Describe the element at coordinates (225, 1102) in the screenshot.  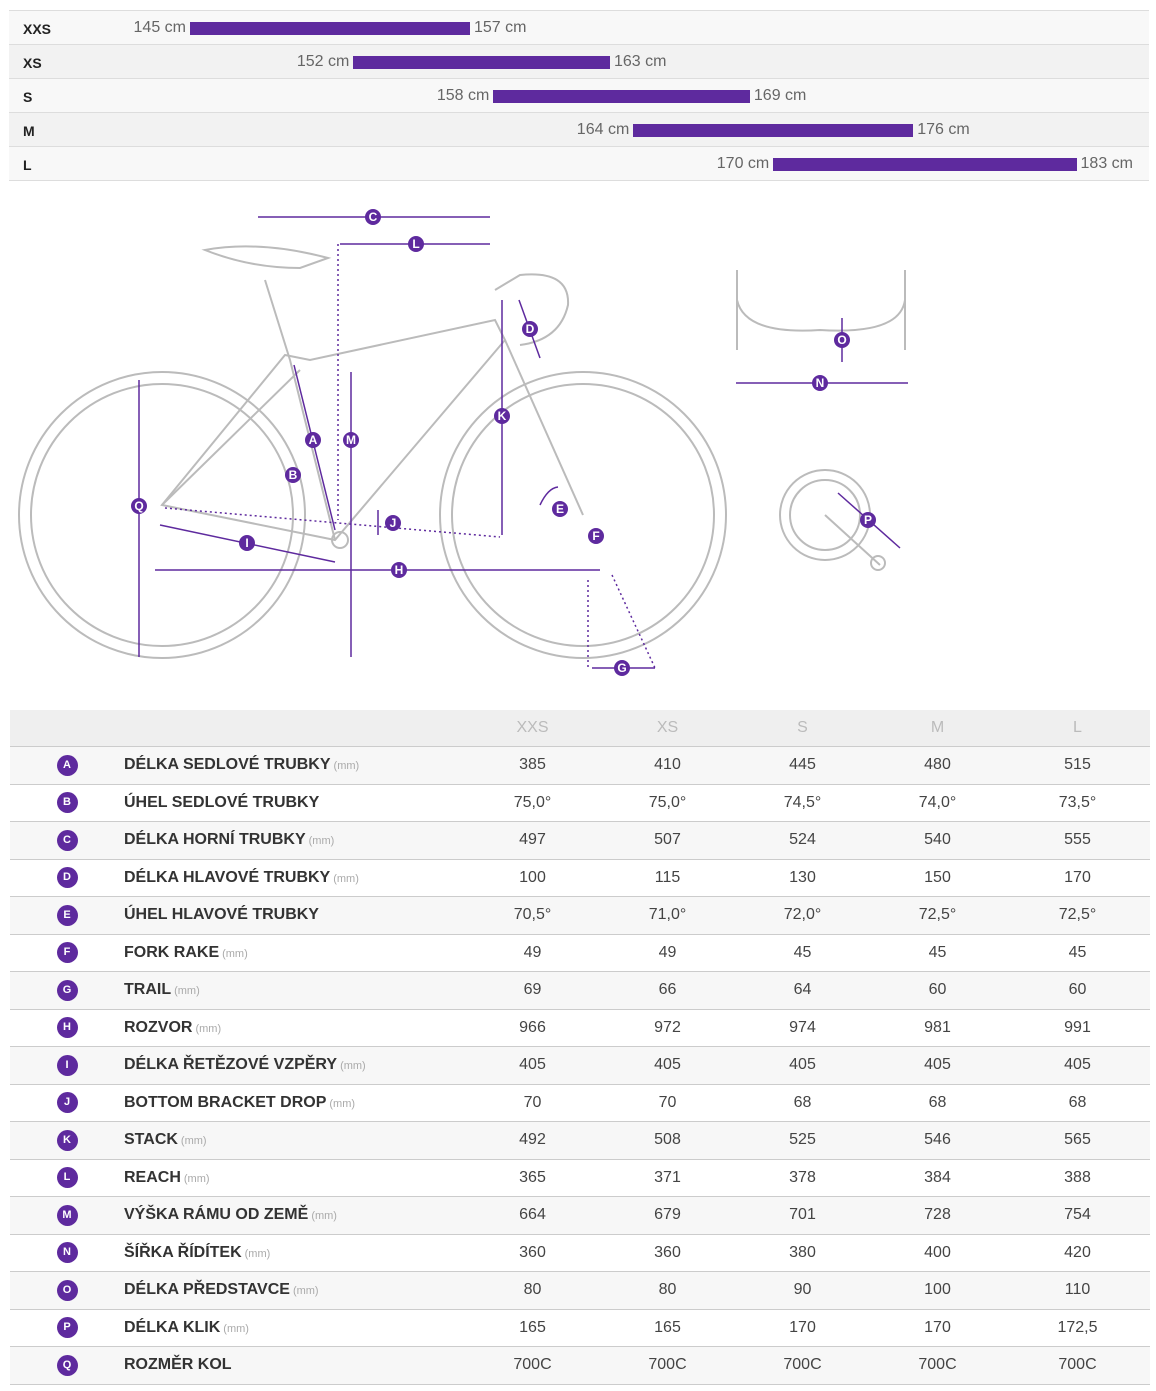
I see `dimension-name: BOTTOM BRACKET DROP` at that location.